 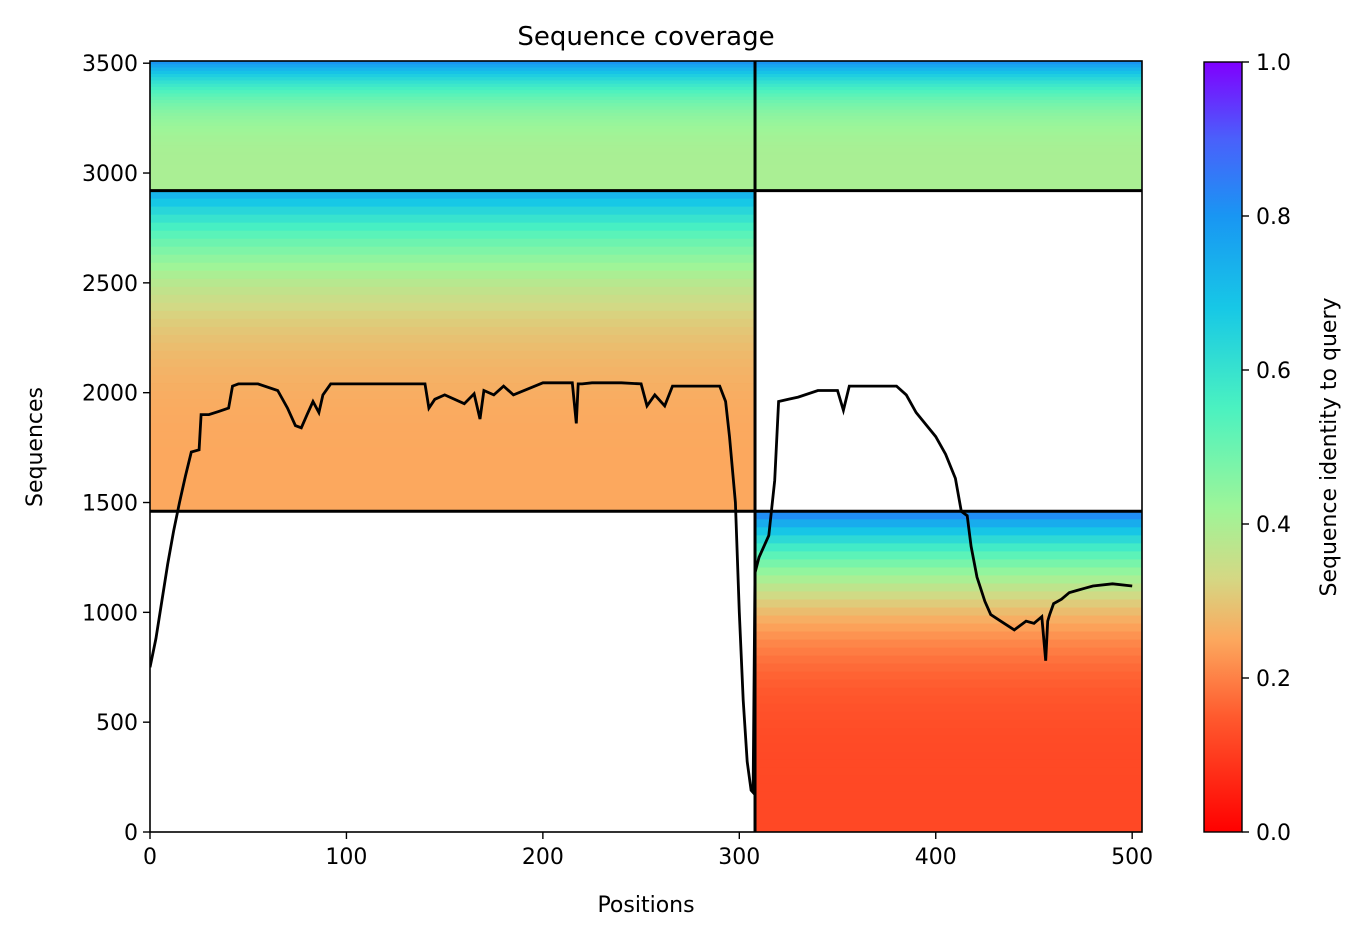 I want to click on y-tick-label: 2000, so click(x=110, y=394).